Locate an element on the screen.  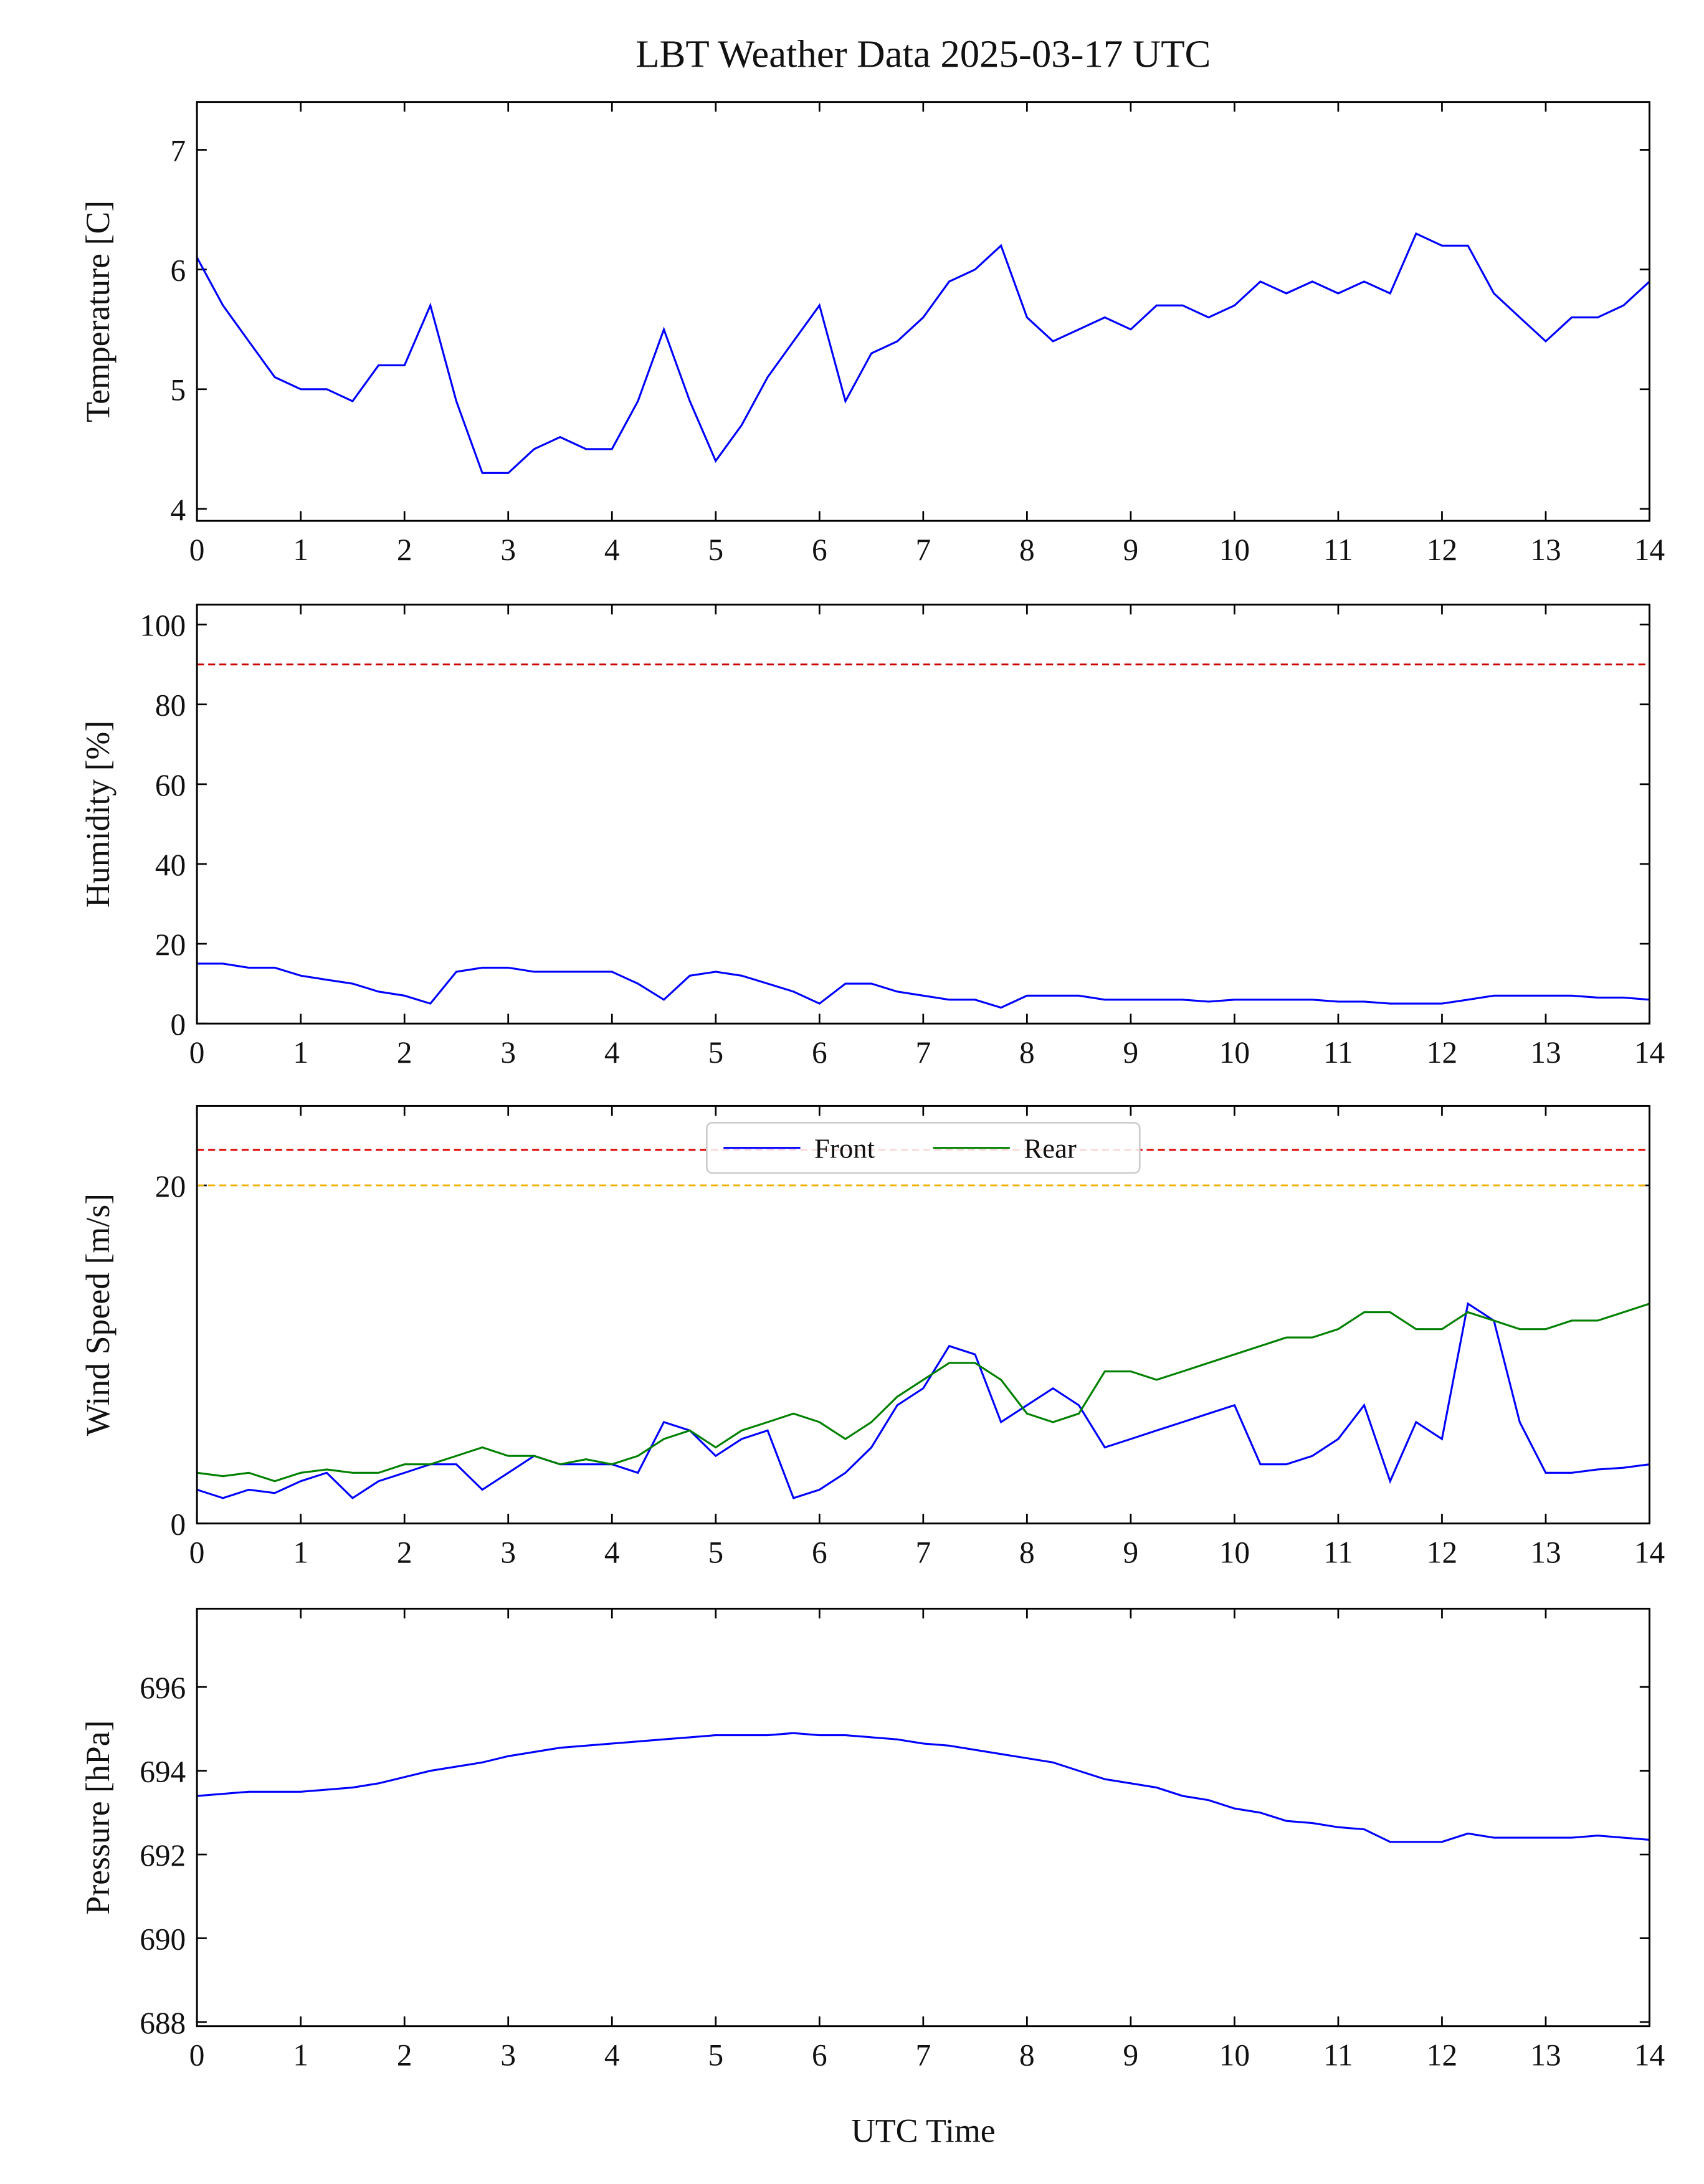
legend-label: Front is located at coordinates (844, 1148).